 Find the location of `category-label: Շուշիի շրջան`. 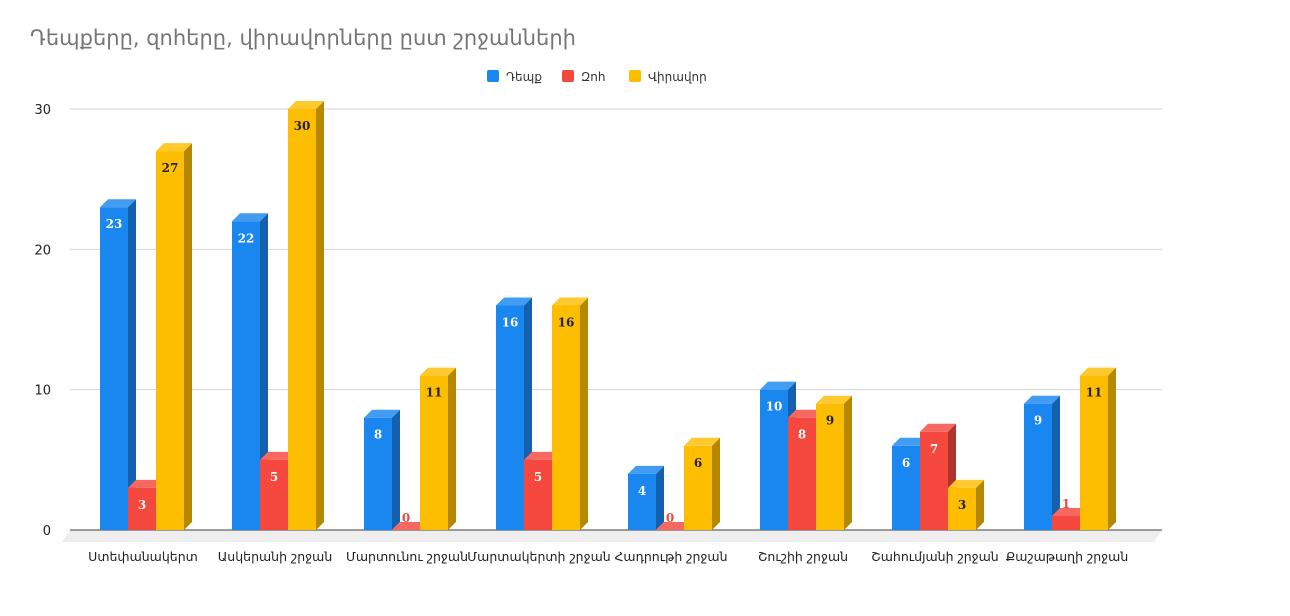

category-label: Շուշիի շրջան is located at coordinates (803, 556).